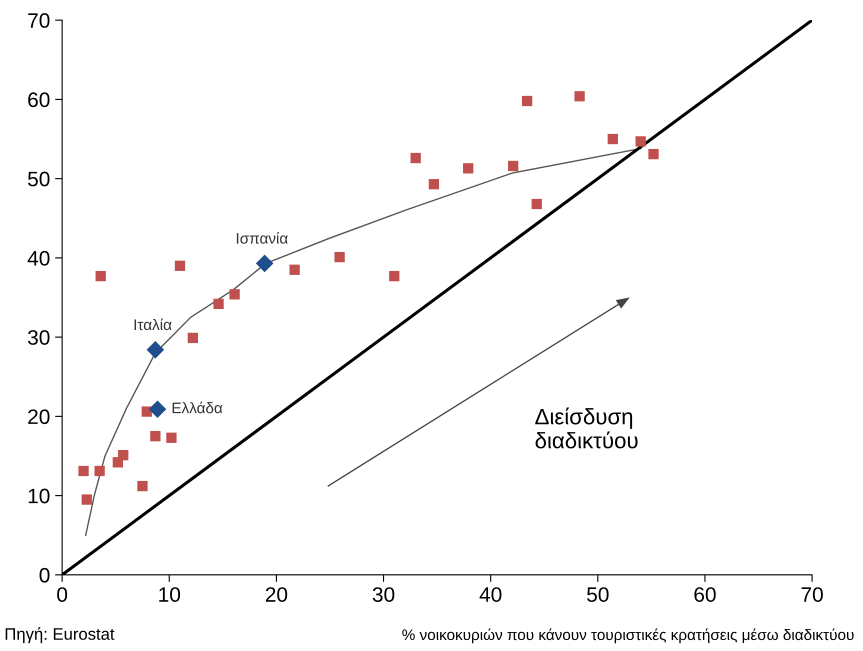  I want to click on x-tick-label: 50, so click(598, 594).